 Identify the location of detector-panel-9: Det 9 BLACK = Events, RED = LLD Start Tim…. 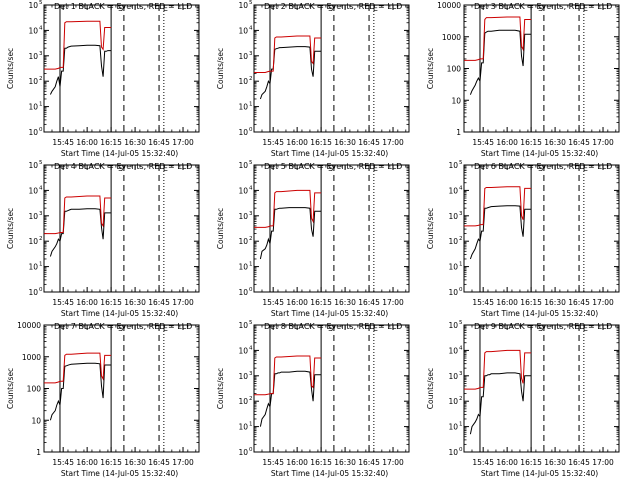
(523, 399).